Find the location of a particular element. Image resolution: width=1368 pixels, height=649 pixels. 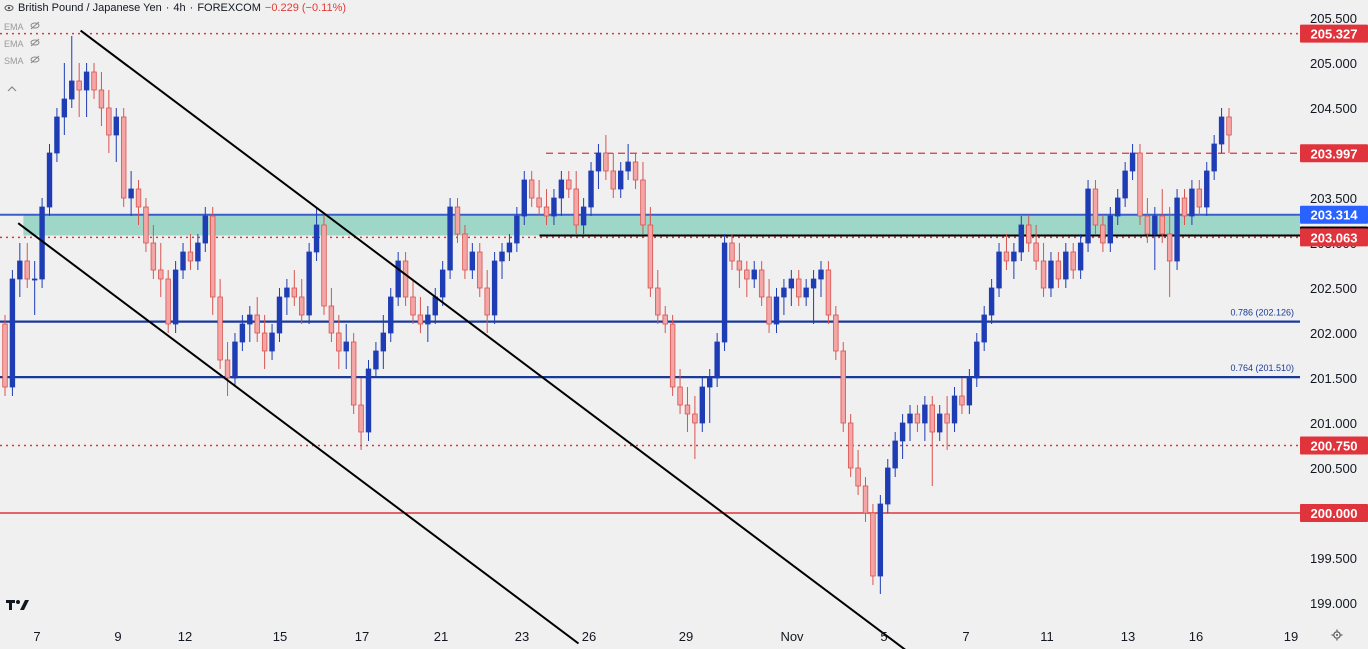

timeframe: 4h is located at coordinates (179, 8).